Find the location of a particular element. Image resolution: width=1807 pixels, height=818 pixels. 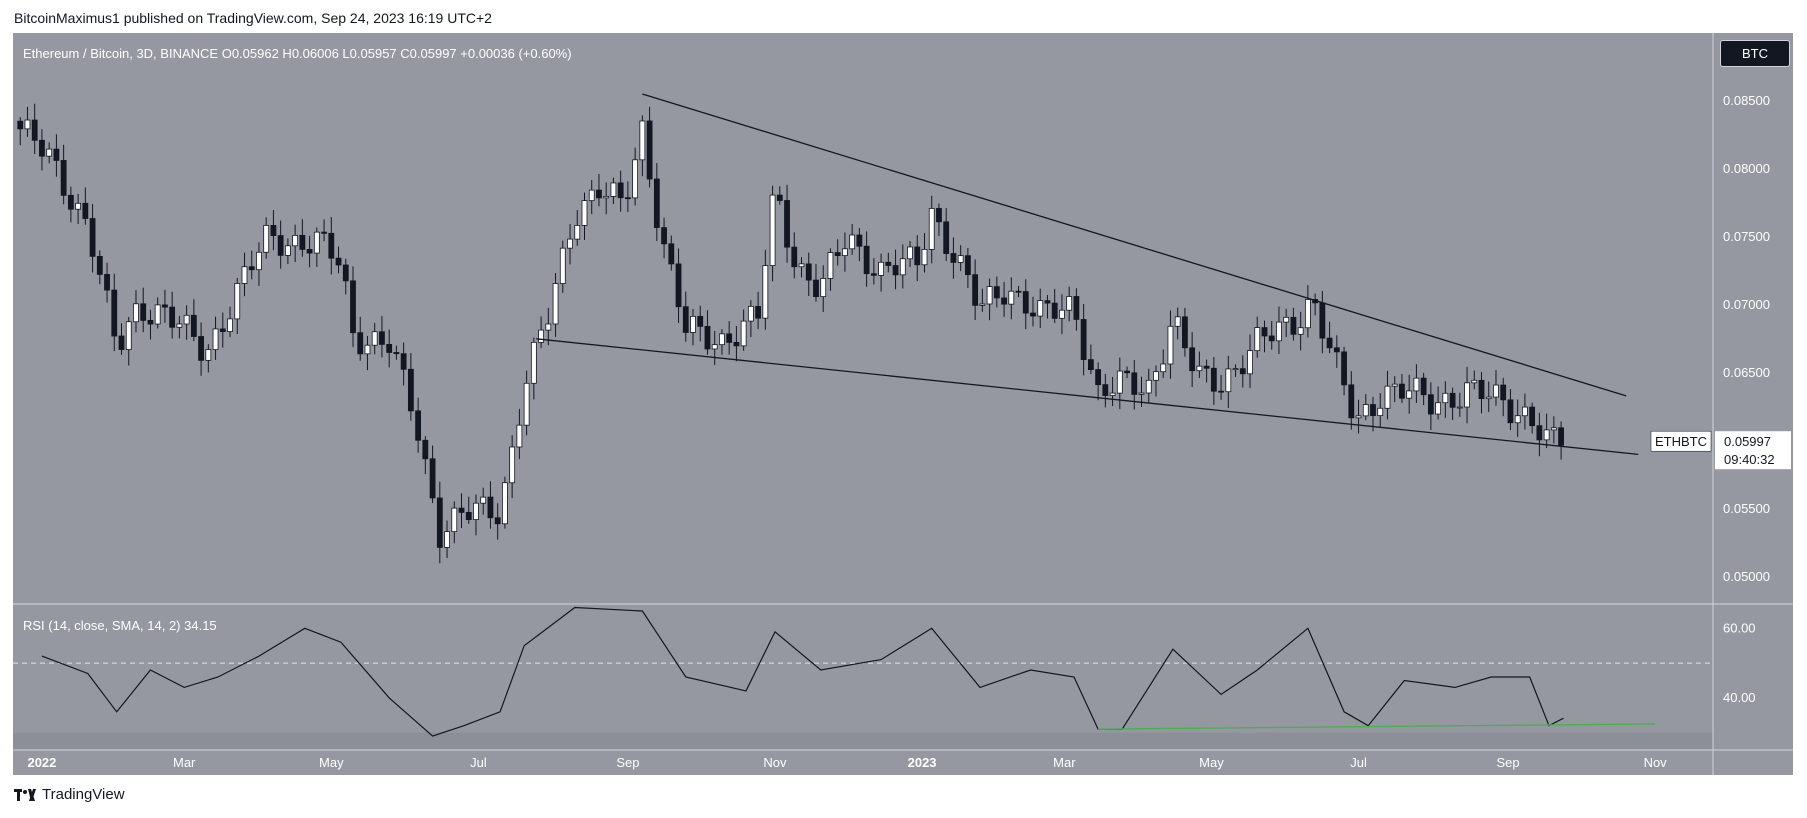

open-value: 0.05962 is located at coordinates (257, 53).